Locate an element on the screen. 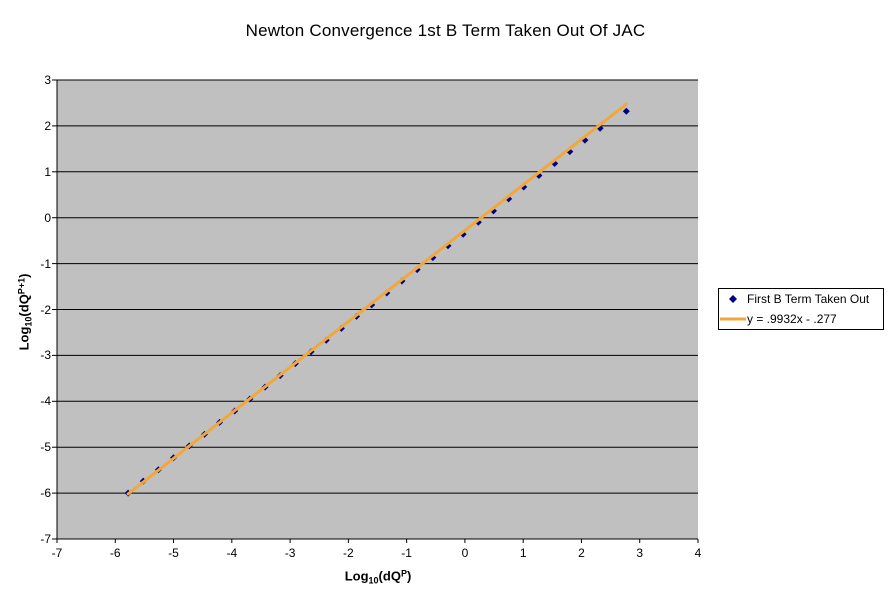  x-tick-label-0: 0 is located at coordinates (465, 553).